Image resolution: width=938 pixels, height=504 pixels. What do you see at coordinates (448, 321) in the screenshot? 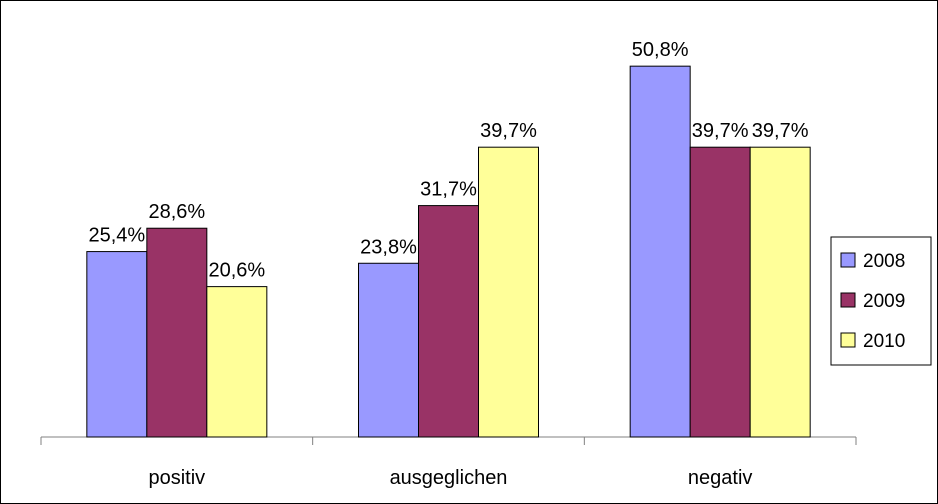
I see `bar-2009-ausgeglichen` at bounding box center [448, 321].